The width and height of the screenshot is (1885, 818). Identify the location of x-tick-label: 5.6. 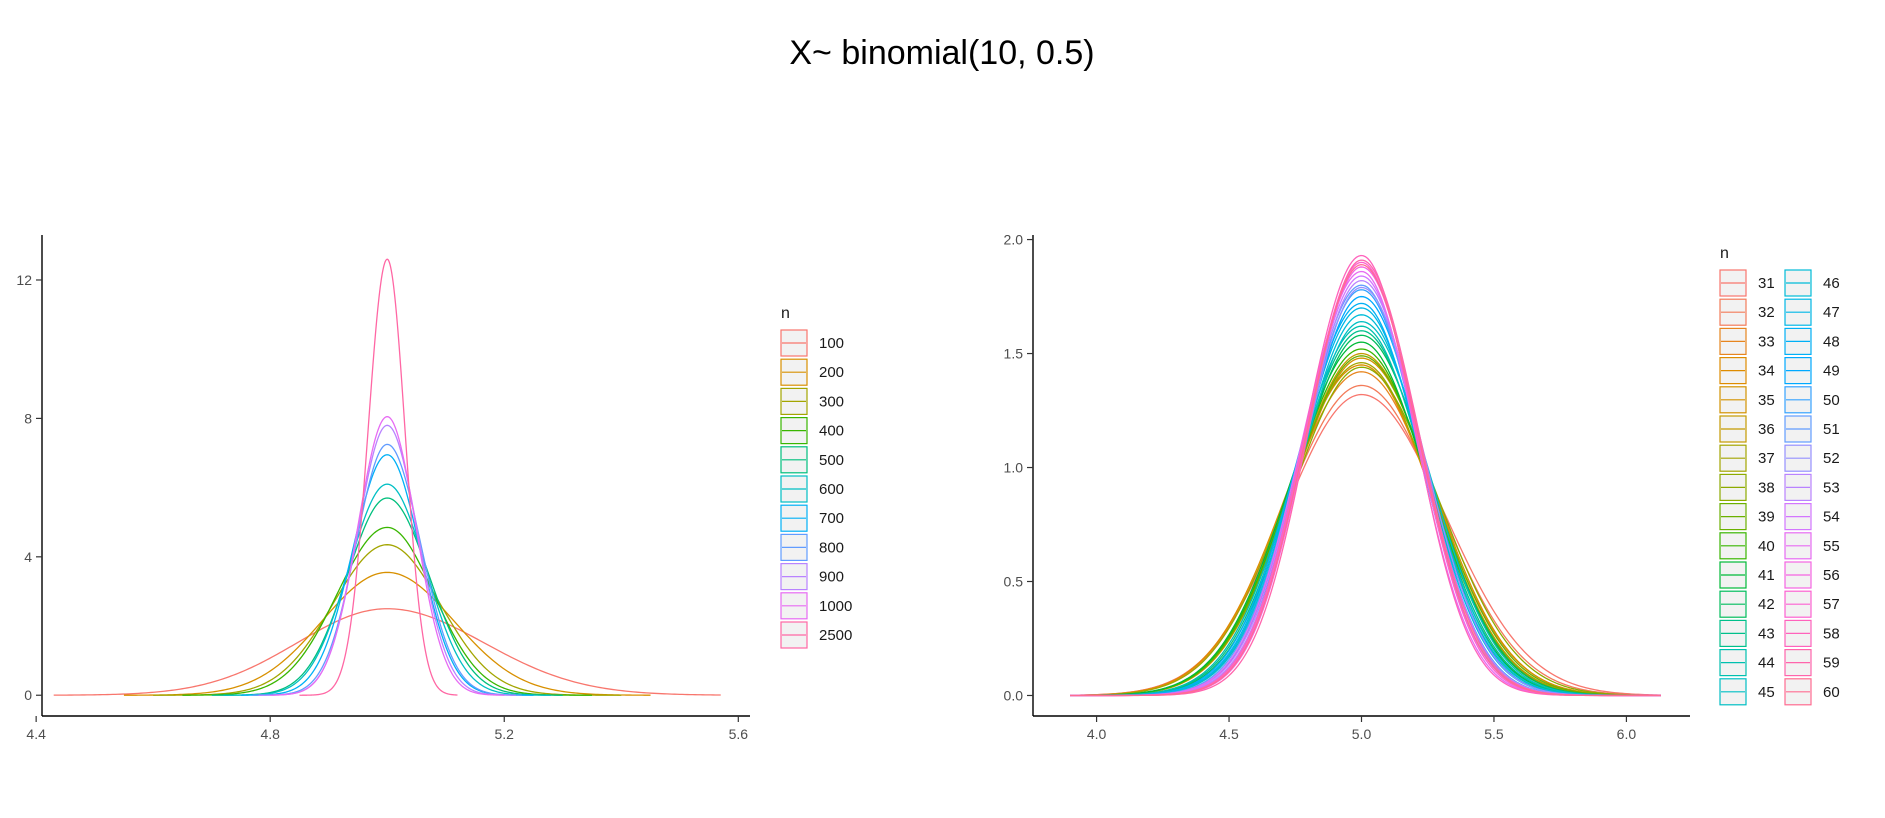
(739, 734).